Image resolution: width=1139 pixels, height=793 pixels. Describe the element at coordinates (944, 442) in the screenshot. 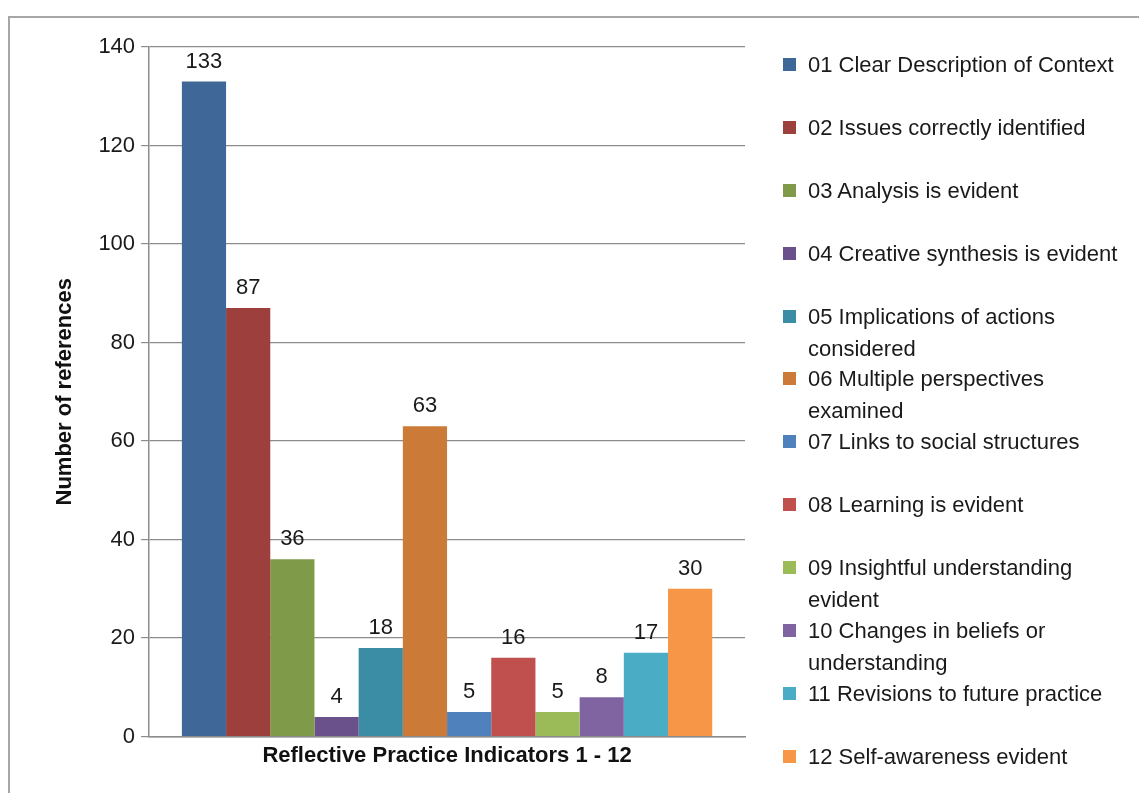

I see `legend-label: 07 Links to social structures` at that location.